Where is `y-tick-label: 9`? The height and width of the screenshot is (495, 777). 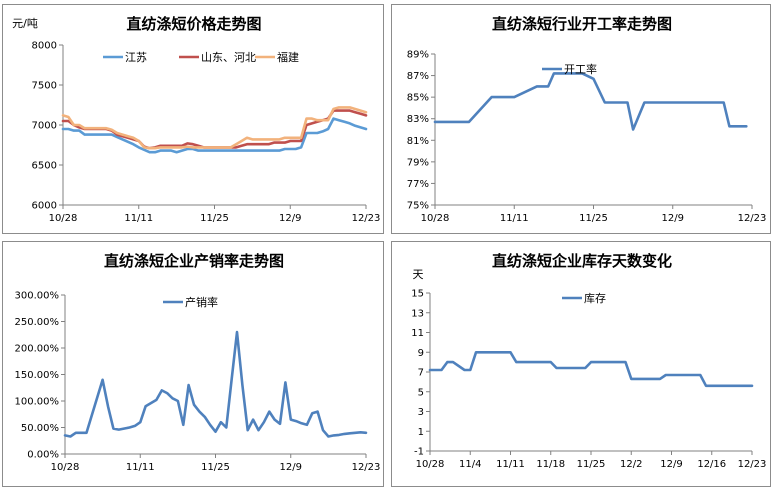 y-tick-label: 9 is located at coordinates (421, 353).